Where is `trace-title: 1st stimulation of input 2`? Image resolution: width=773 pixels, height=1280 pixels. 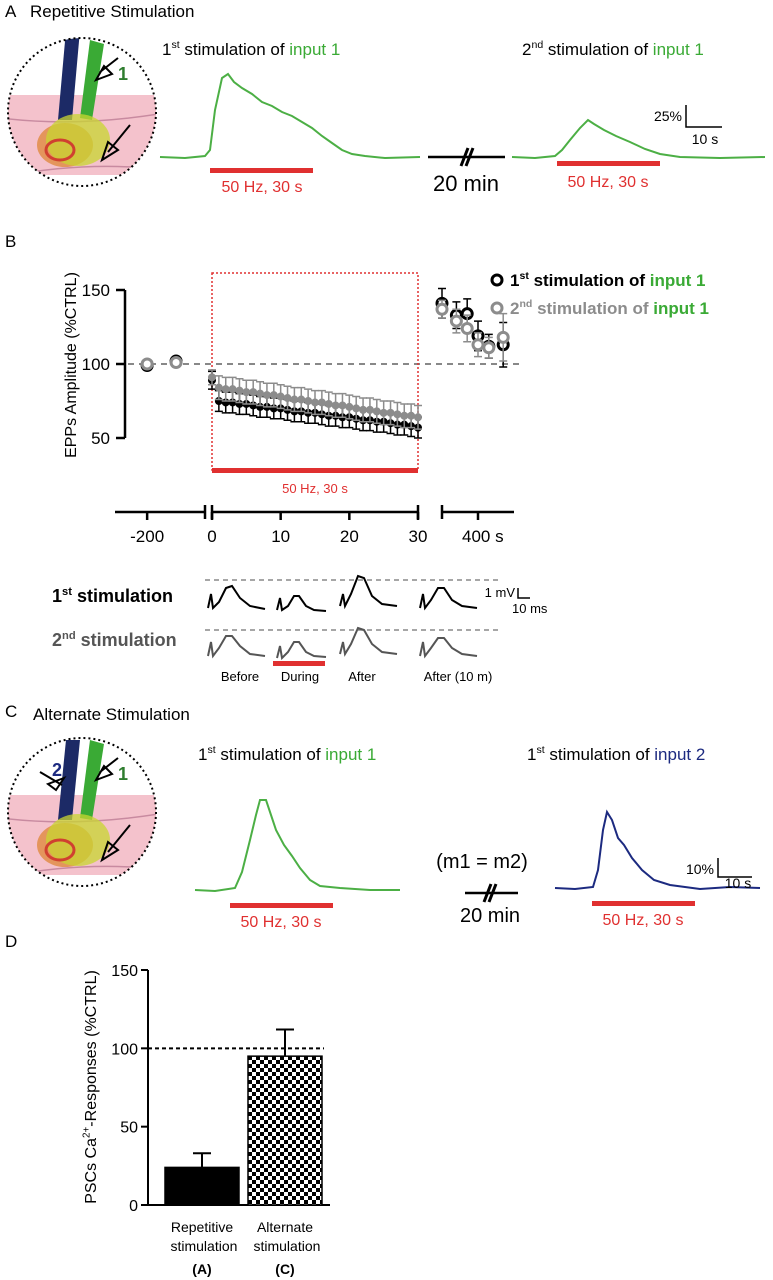
trace-title: 1st stimulation of input 2 is located at coordinates (616, 754).